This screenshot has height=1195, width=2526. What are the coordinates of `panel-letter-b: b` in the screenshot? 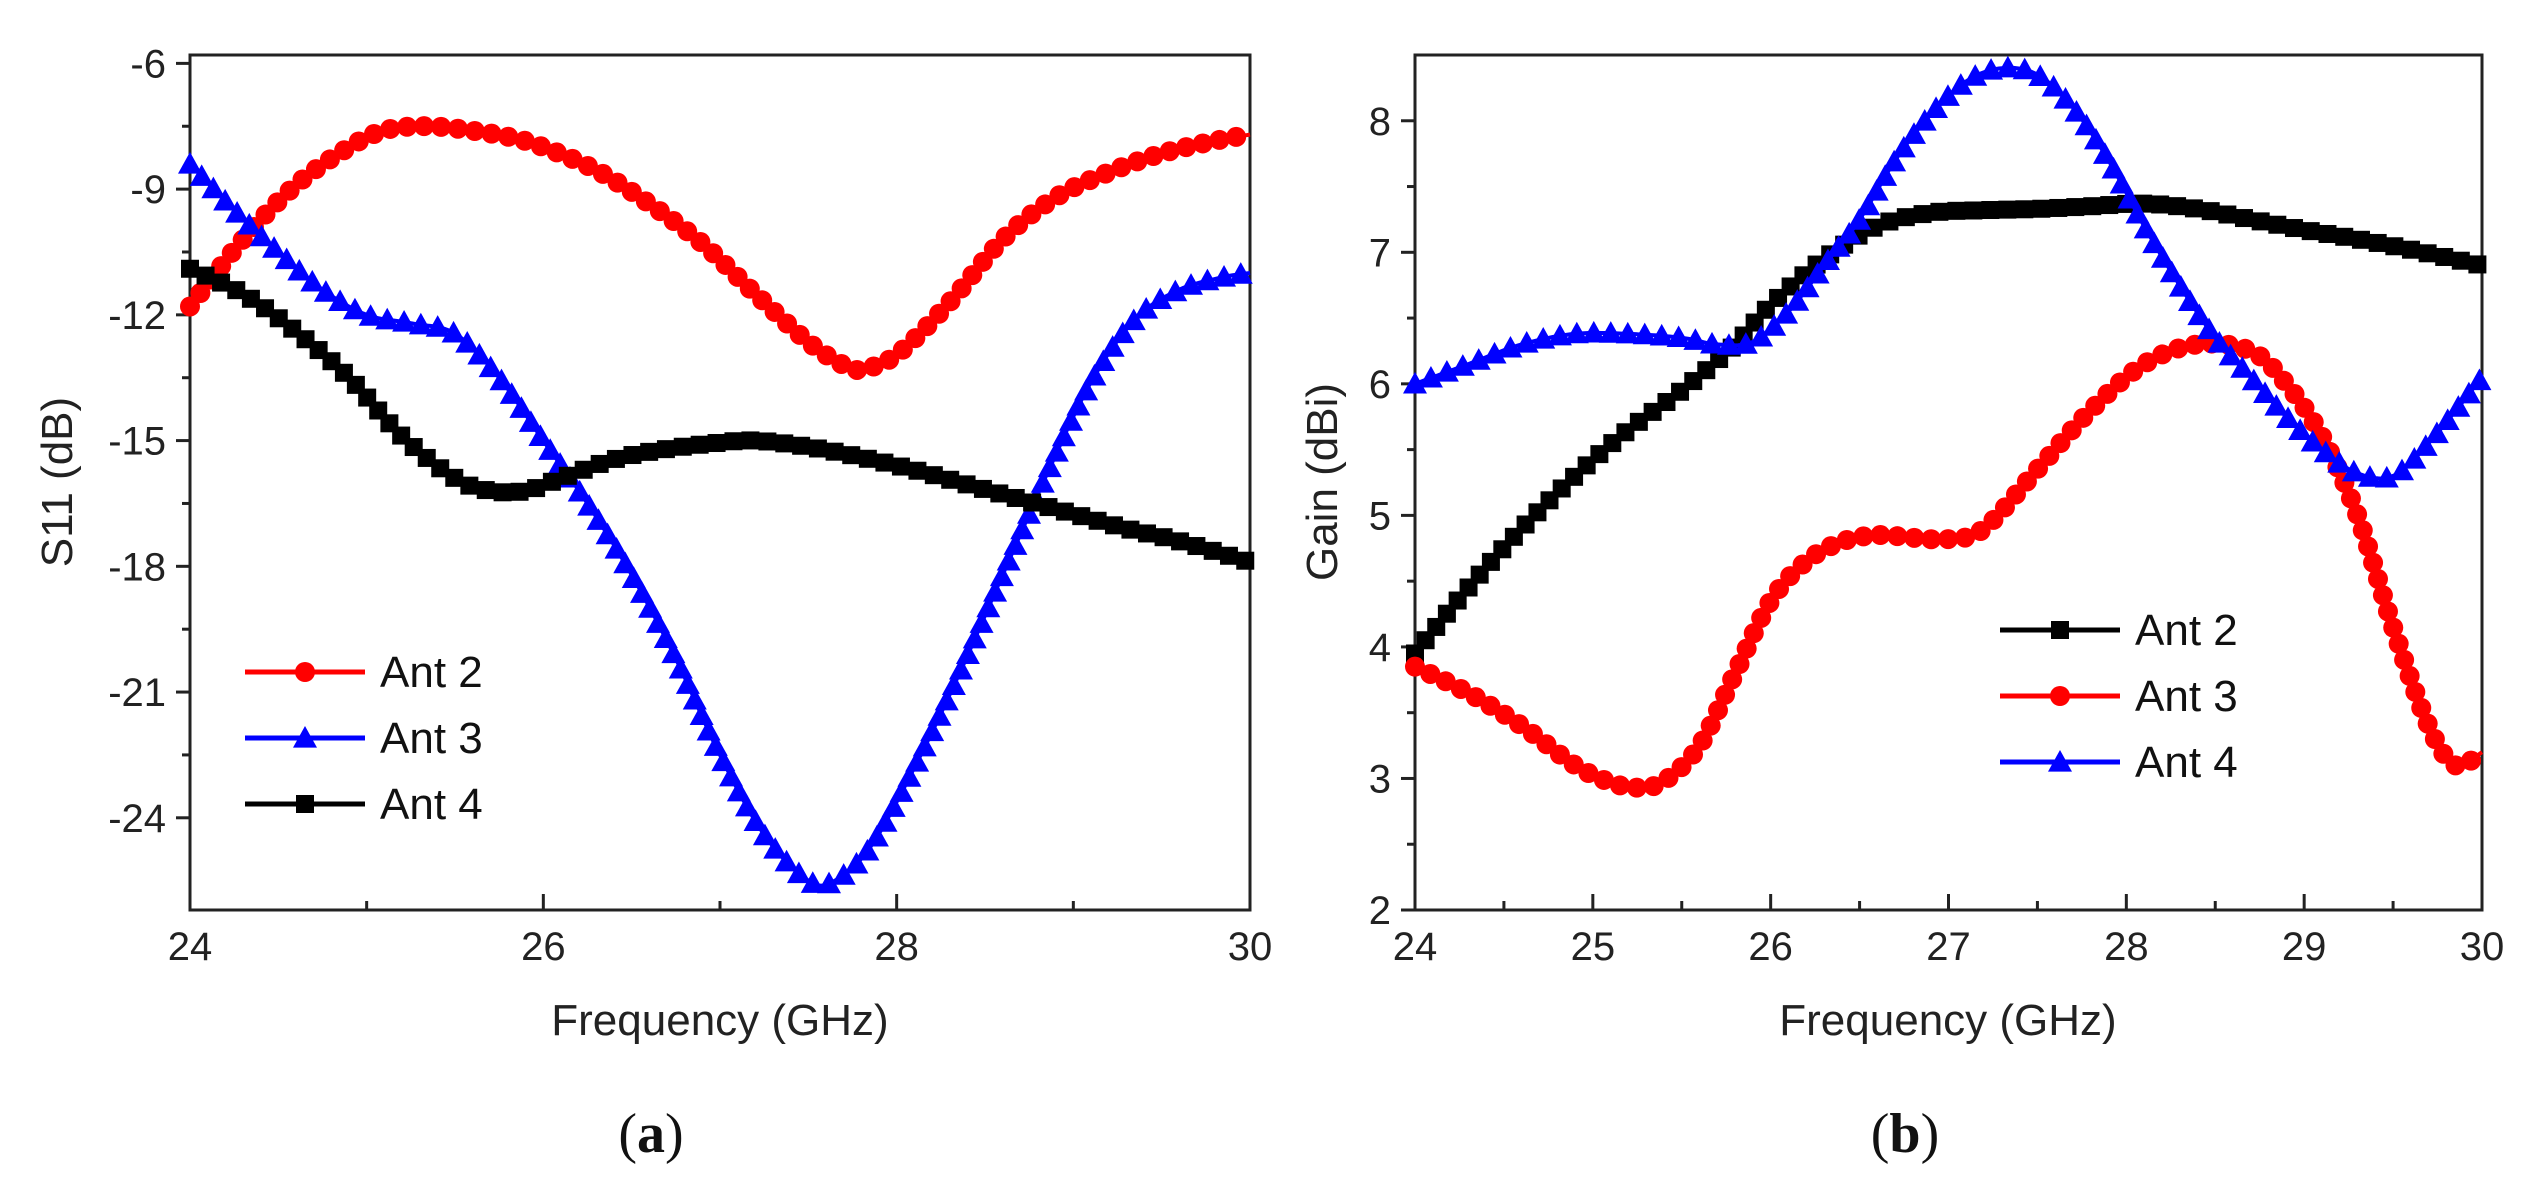 It's located at (1904, 1134).